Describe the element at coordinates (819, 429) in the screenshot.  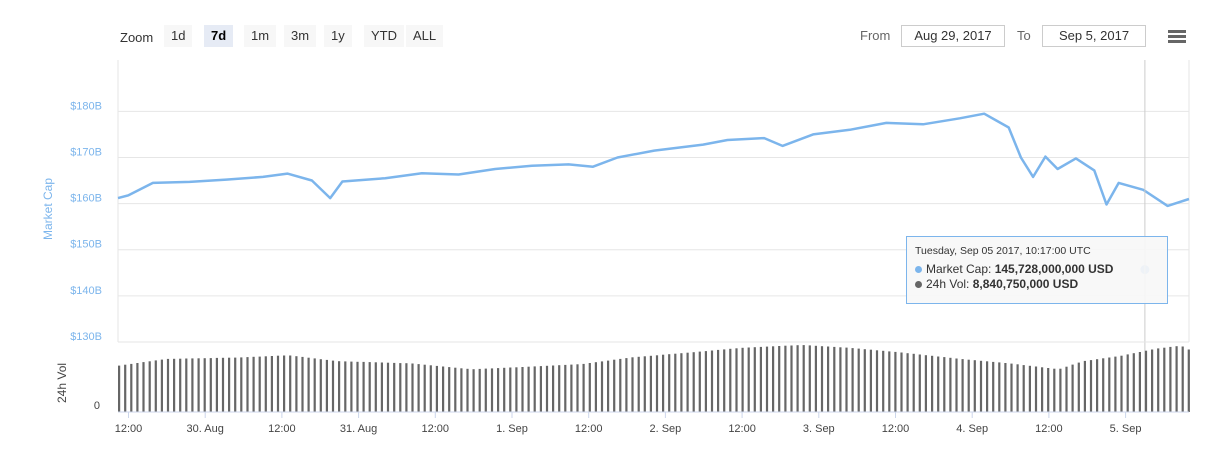
I see `x-tick-label: 3. Sep` at that location.